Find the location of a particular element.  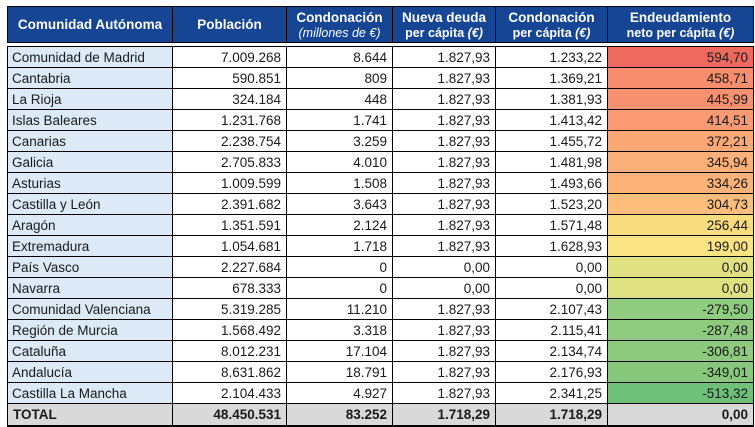

cell-endeudamiento-neto: 594,70 is located at coordinates (680, 57).